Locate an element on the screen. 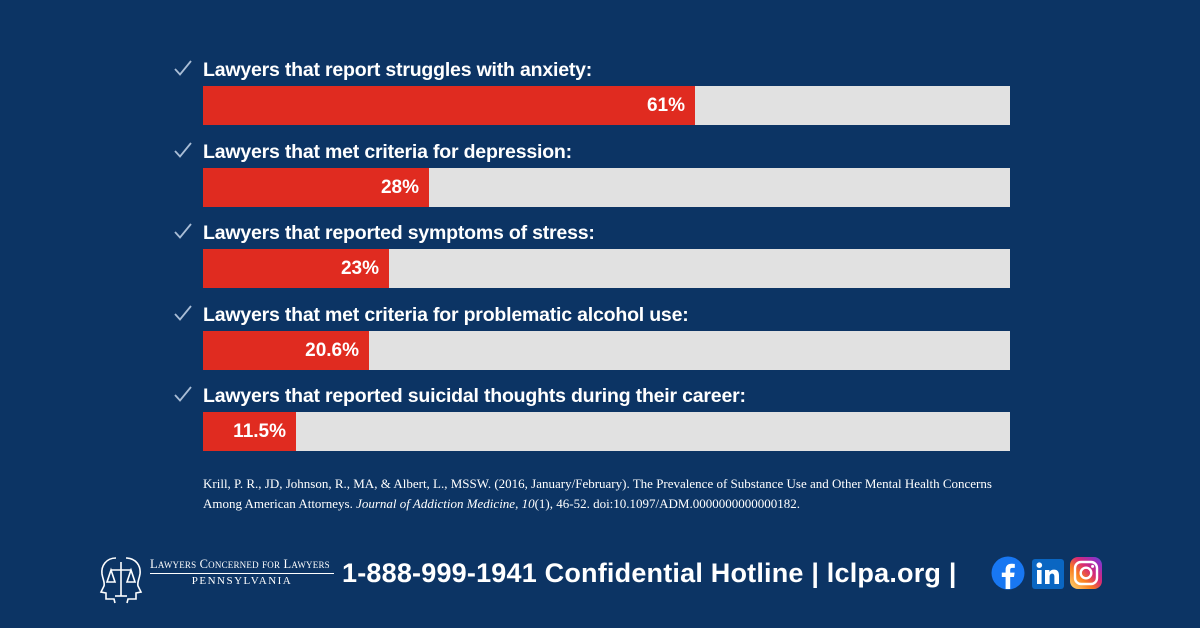  instagram-icon is located at coordinates (1086, 573).